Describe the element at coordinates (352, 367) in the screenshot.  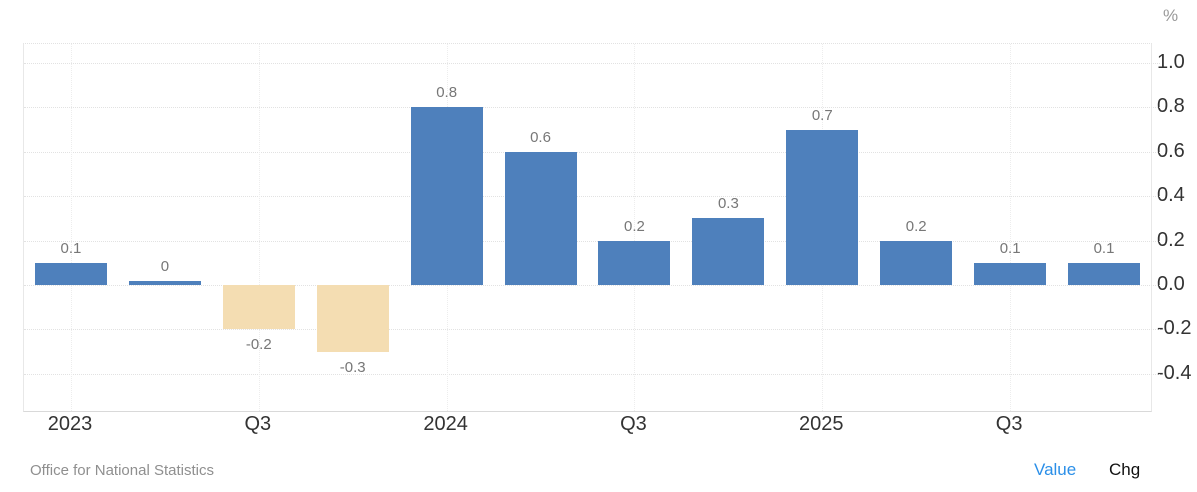
I see `bar-value-label: -0.3` at that location.